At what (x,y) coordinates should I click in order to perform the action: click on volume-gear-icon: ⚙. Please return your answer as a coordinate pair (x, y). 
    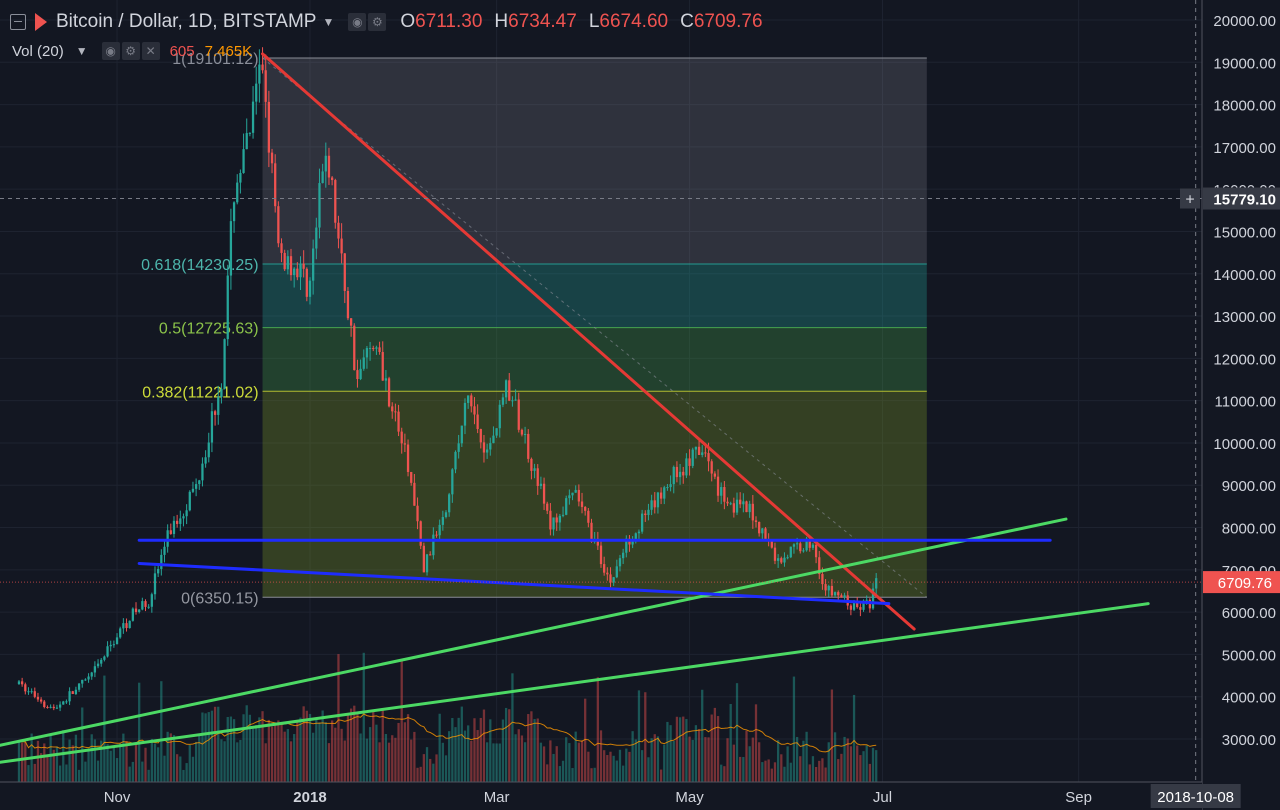
    Looking at the image, I should click on (130, 51).